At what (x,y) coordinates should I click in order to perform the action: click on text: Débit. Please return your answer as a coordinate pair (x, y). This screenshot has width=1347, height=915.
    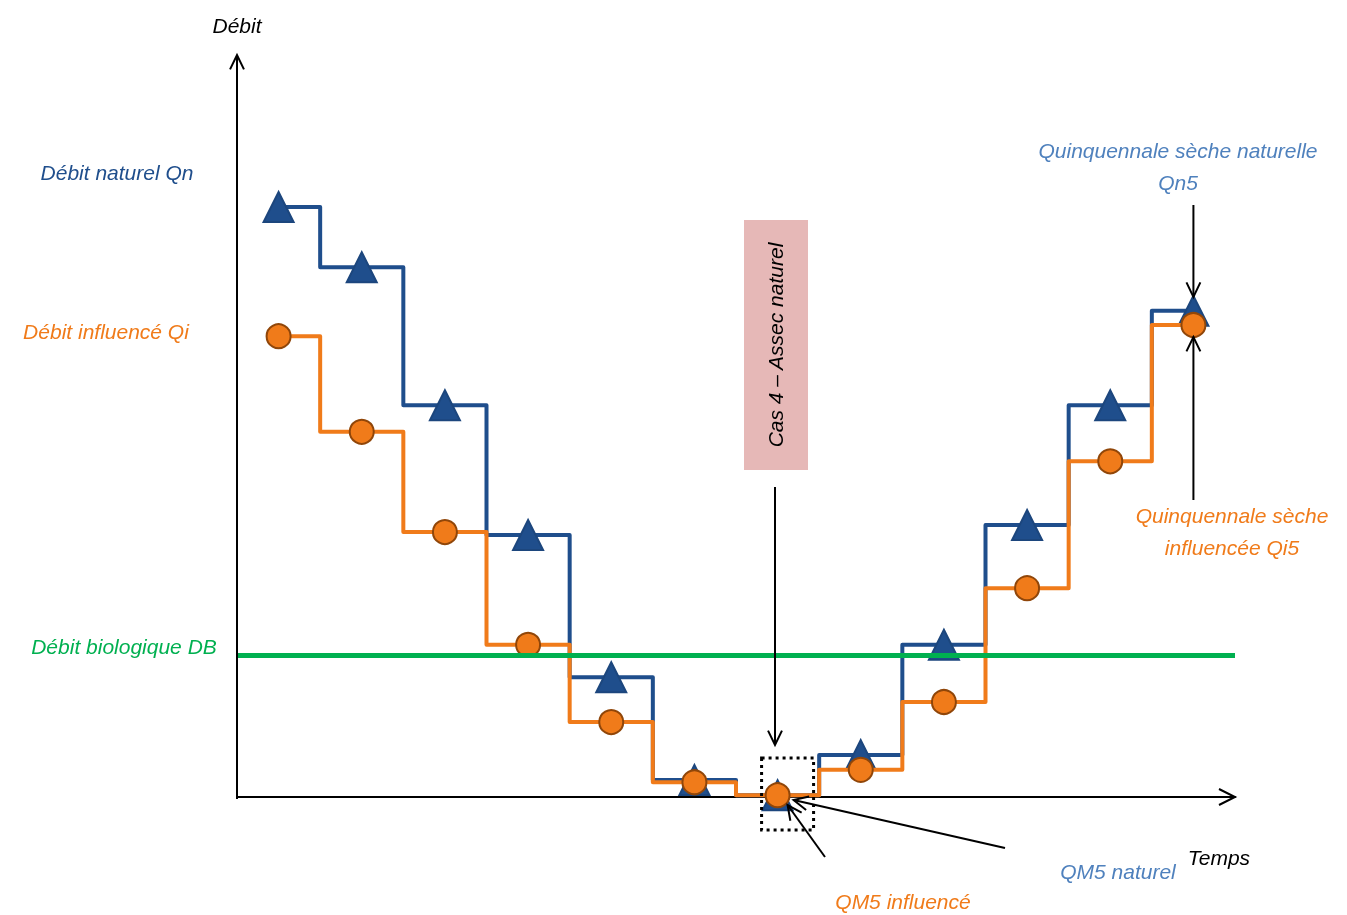
    Looking at the image, I should click on (237, 26).